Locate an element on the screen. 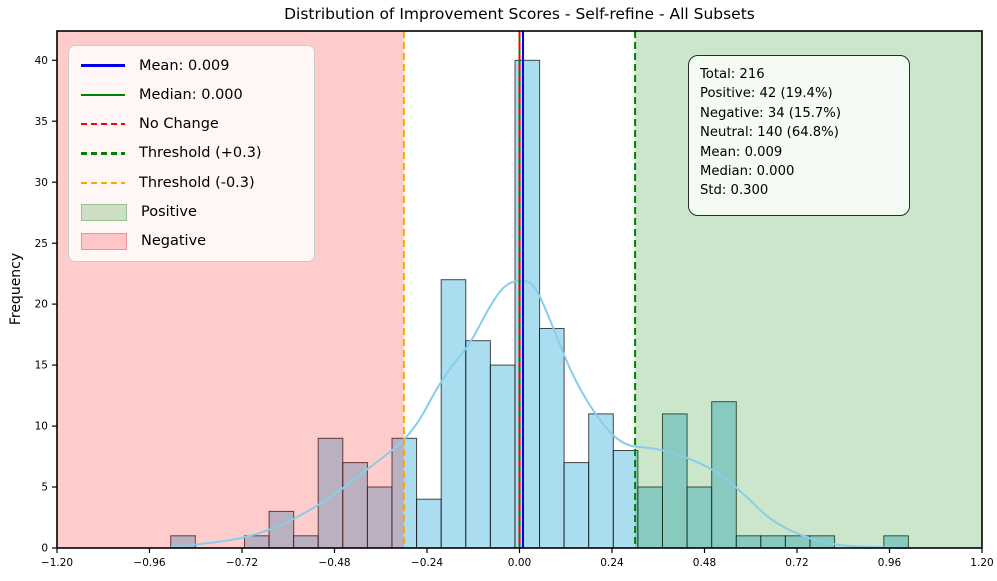 The height and width of the screenshot is (581, 997). threshold-positive-line-swatch is located at coordinates (103, 153).